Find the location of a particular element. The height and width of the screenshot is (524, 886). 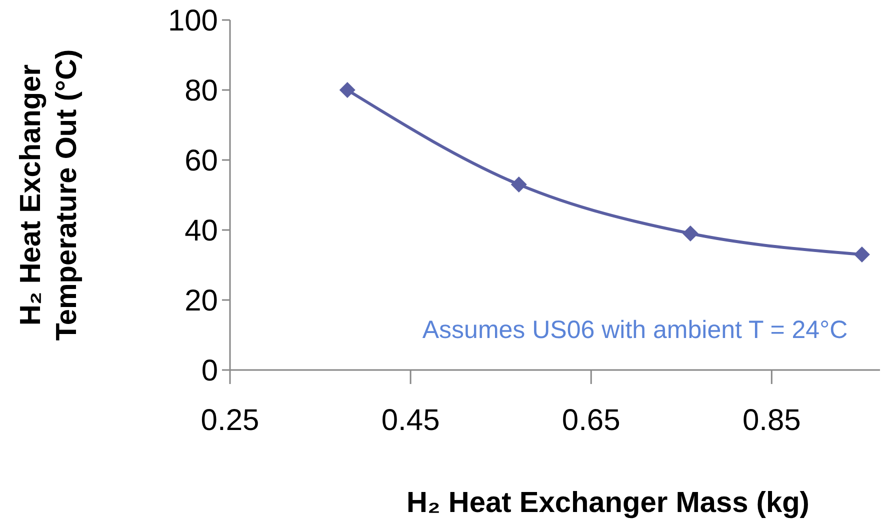

y-tick-label: 80 is located at coordinates (201, 91).